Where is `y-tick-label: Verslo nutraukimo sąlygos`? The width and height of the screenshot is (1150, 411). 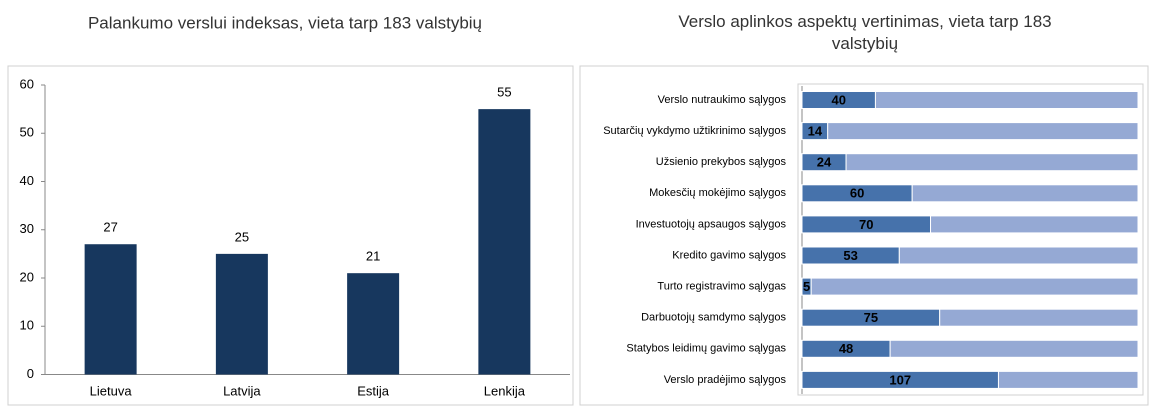
y-tick-label: Verslo nutraukimo sąlygos is located at coordinates (722, 100).